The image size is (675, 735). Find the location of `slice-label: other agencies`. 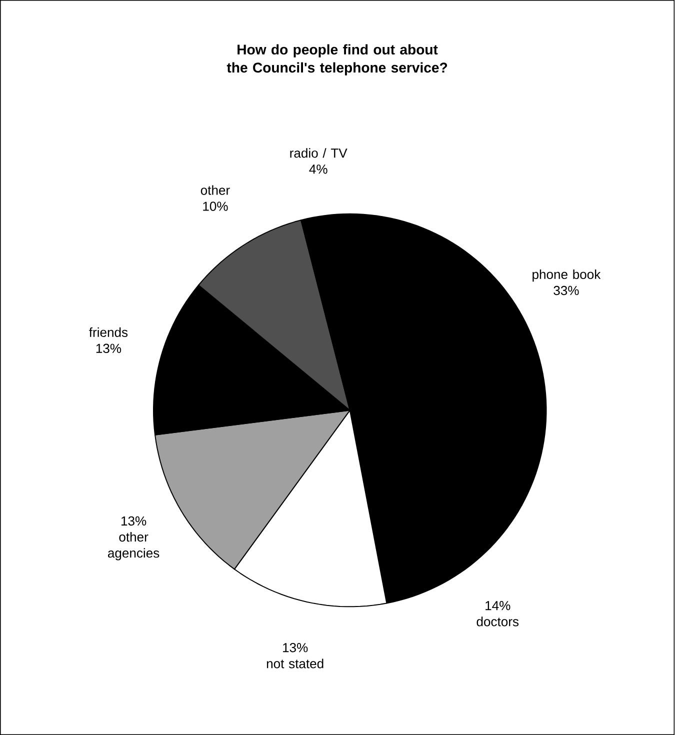

slice-label: other agencies is located at coordinates (134, 546).